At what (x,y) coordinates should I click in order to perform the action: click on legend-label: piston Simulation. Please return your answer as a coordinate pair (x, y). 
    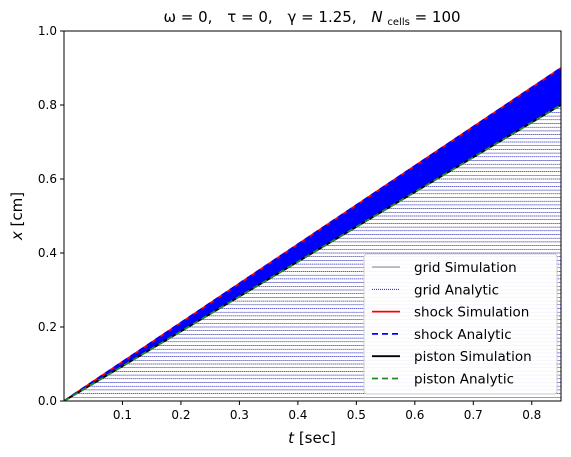
    Looking at the image, I should click on (473, 357).